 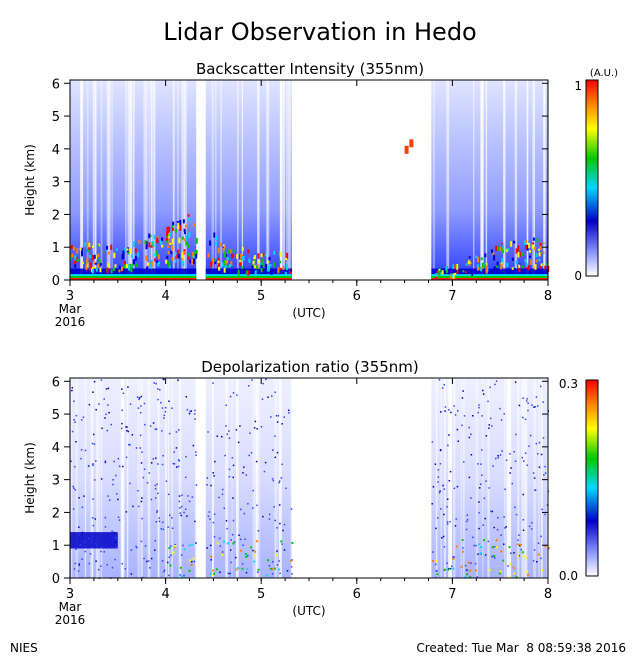 What do you see at coordinates (201, 478) in the screenshot?
I see `no-data-gap` at bounding box center [201, 478].